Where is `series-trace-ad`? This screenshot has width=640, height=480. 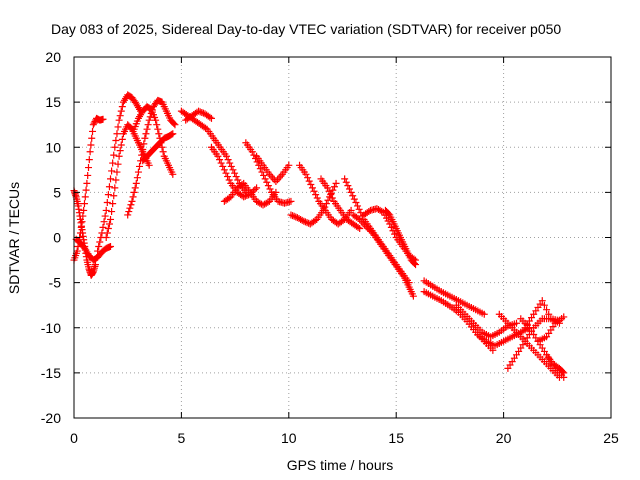
series-trace-ad is located at coordinates (555, 364).